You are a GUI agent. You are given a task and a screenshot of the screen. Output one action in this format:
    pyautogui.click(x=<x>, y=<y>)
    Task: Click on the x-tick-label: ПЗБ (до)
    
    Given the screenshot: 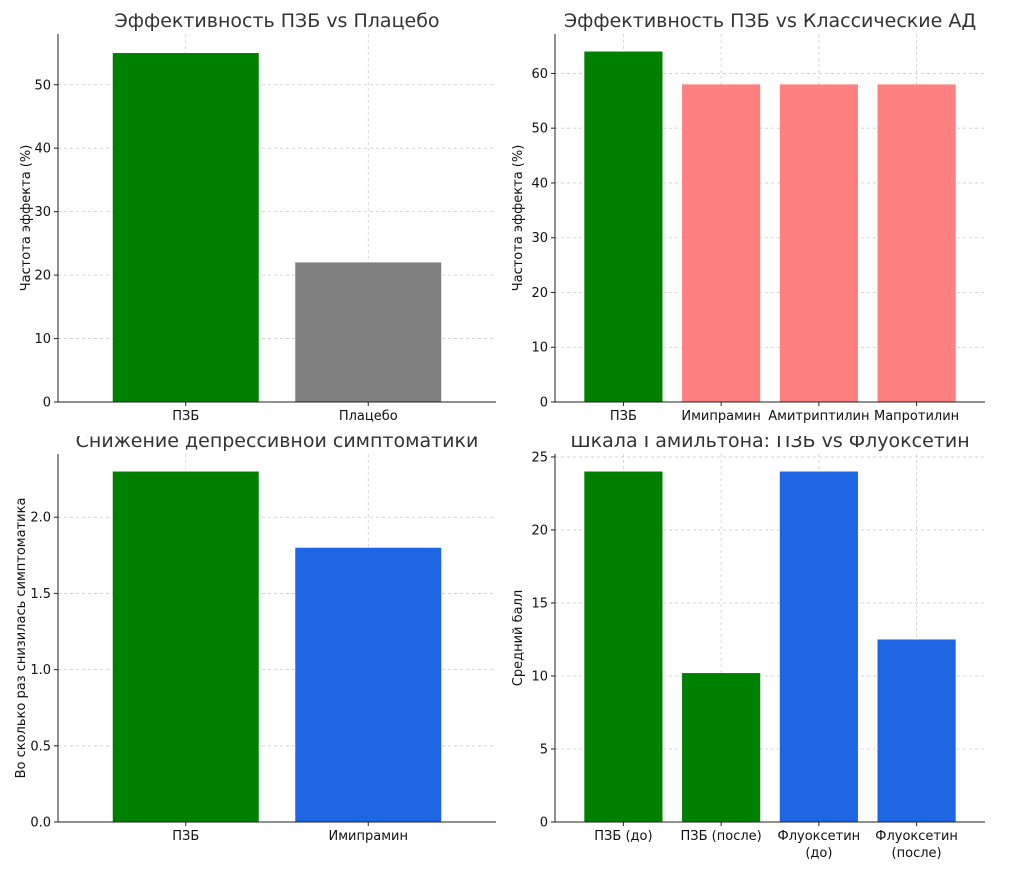 What is the action you would take?
    pyautogui.click(x=623, y=836)
    